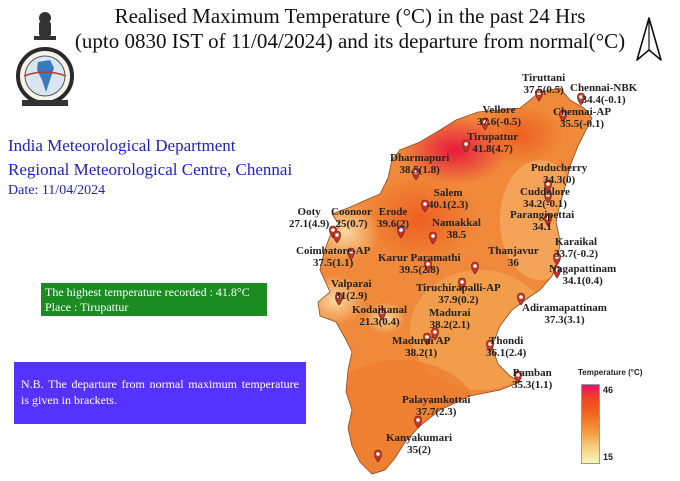  What do you see at coordinates (378, 456) in the screenshot?
I see `marker-kanyakumari-icon` at bounding box center [378, 456].